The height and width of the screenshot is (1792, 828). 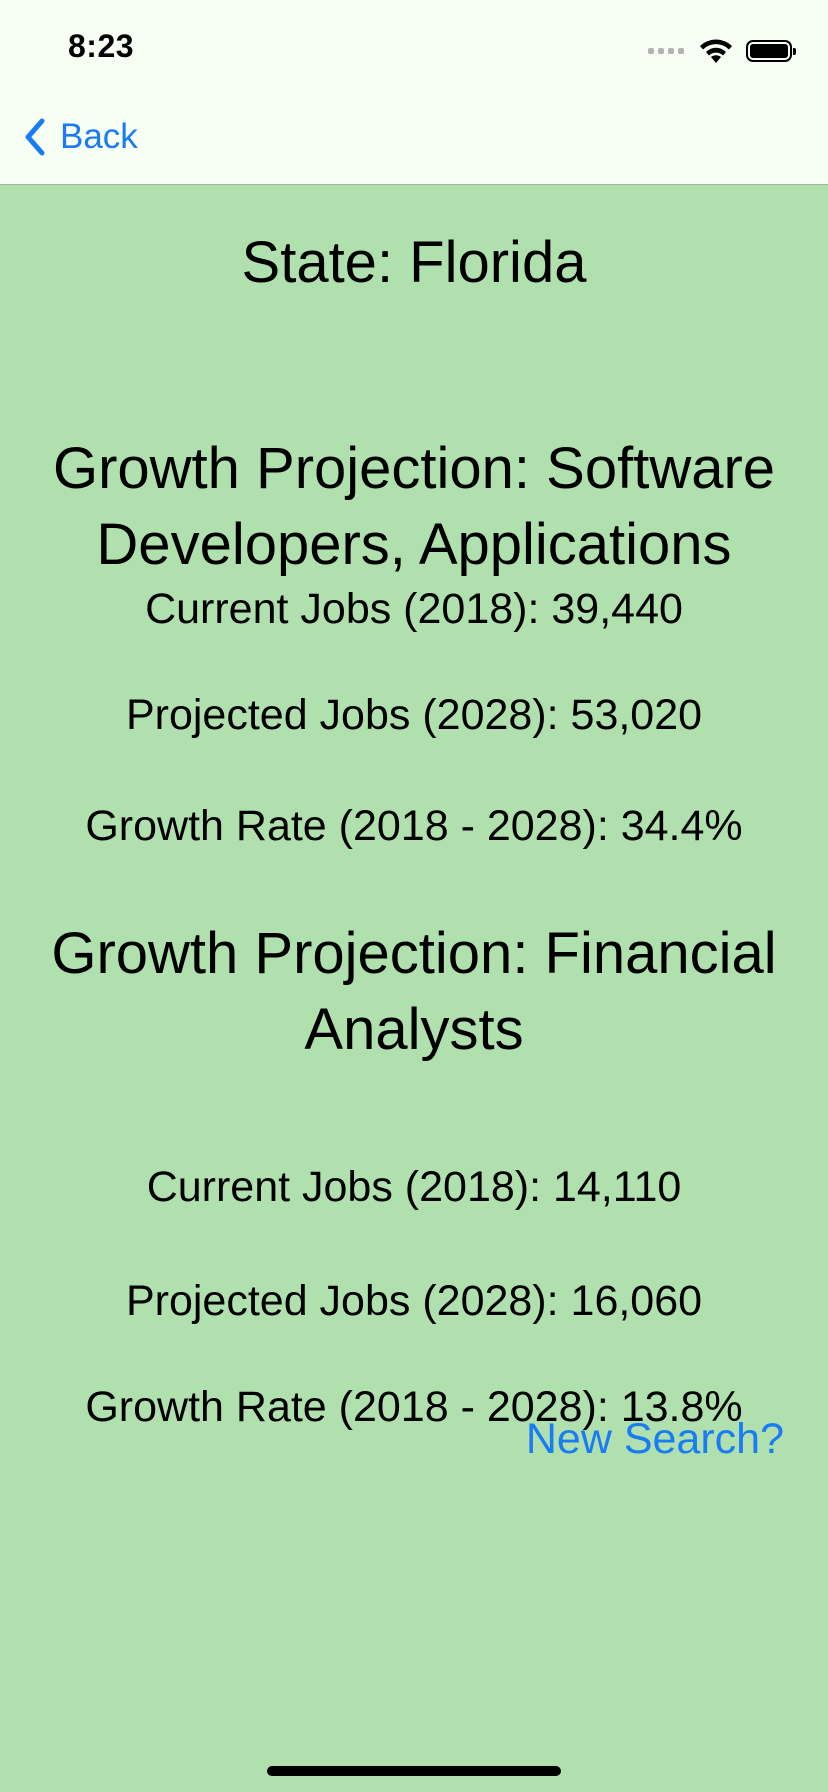 I want to click on projected-jobs-software-developers: Projected Jobs (2028): 53,020, so click(x=414, y=715).